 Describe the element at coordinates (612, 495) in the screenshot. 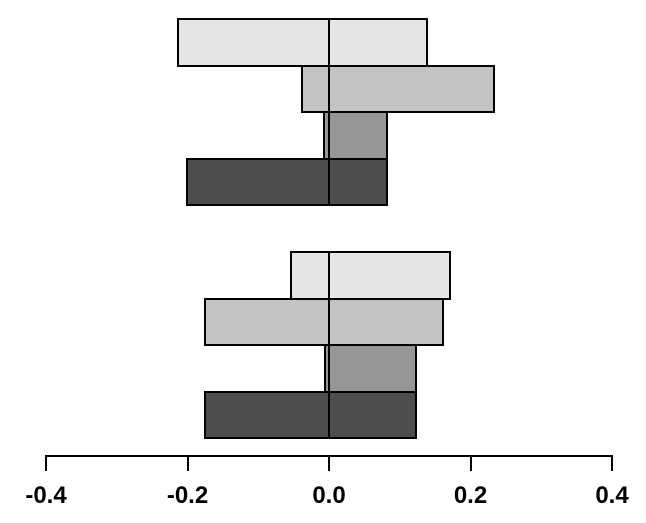

I see `axis-tick-label: 0.4` at that location.